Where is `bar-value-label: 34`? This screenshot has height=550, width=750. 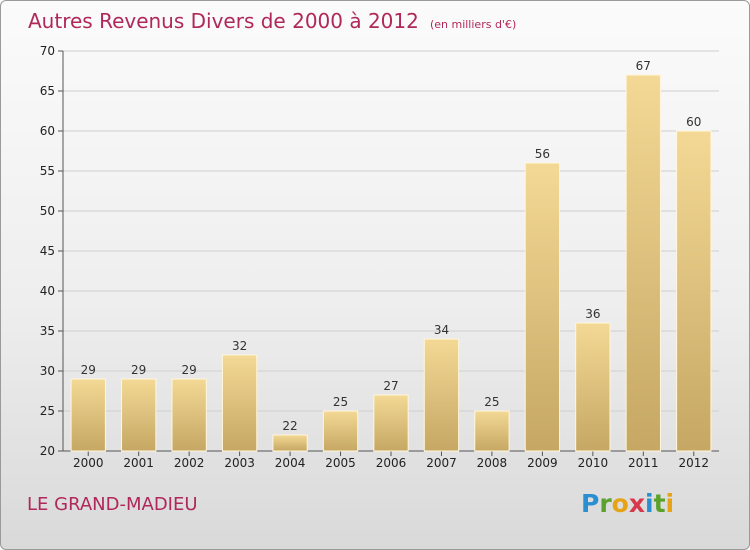 bar-value-label: 34 is located at coordinates (441, 330).